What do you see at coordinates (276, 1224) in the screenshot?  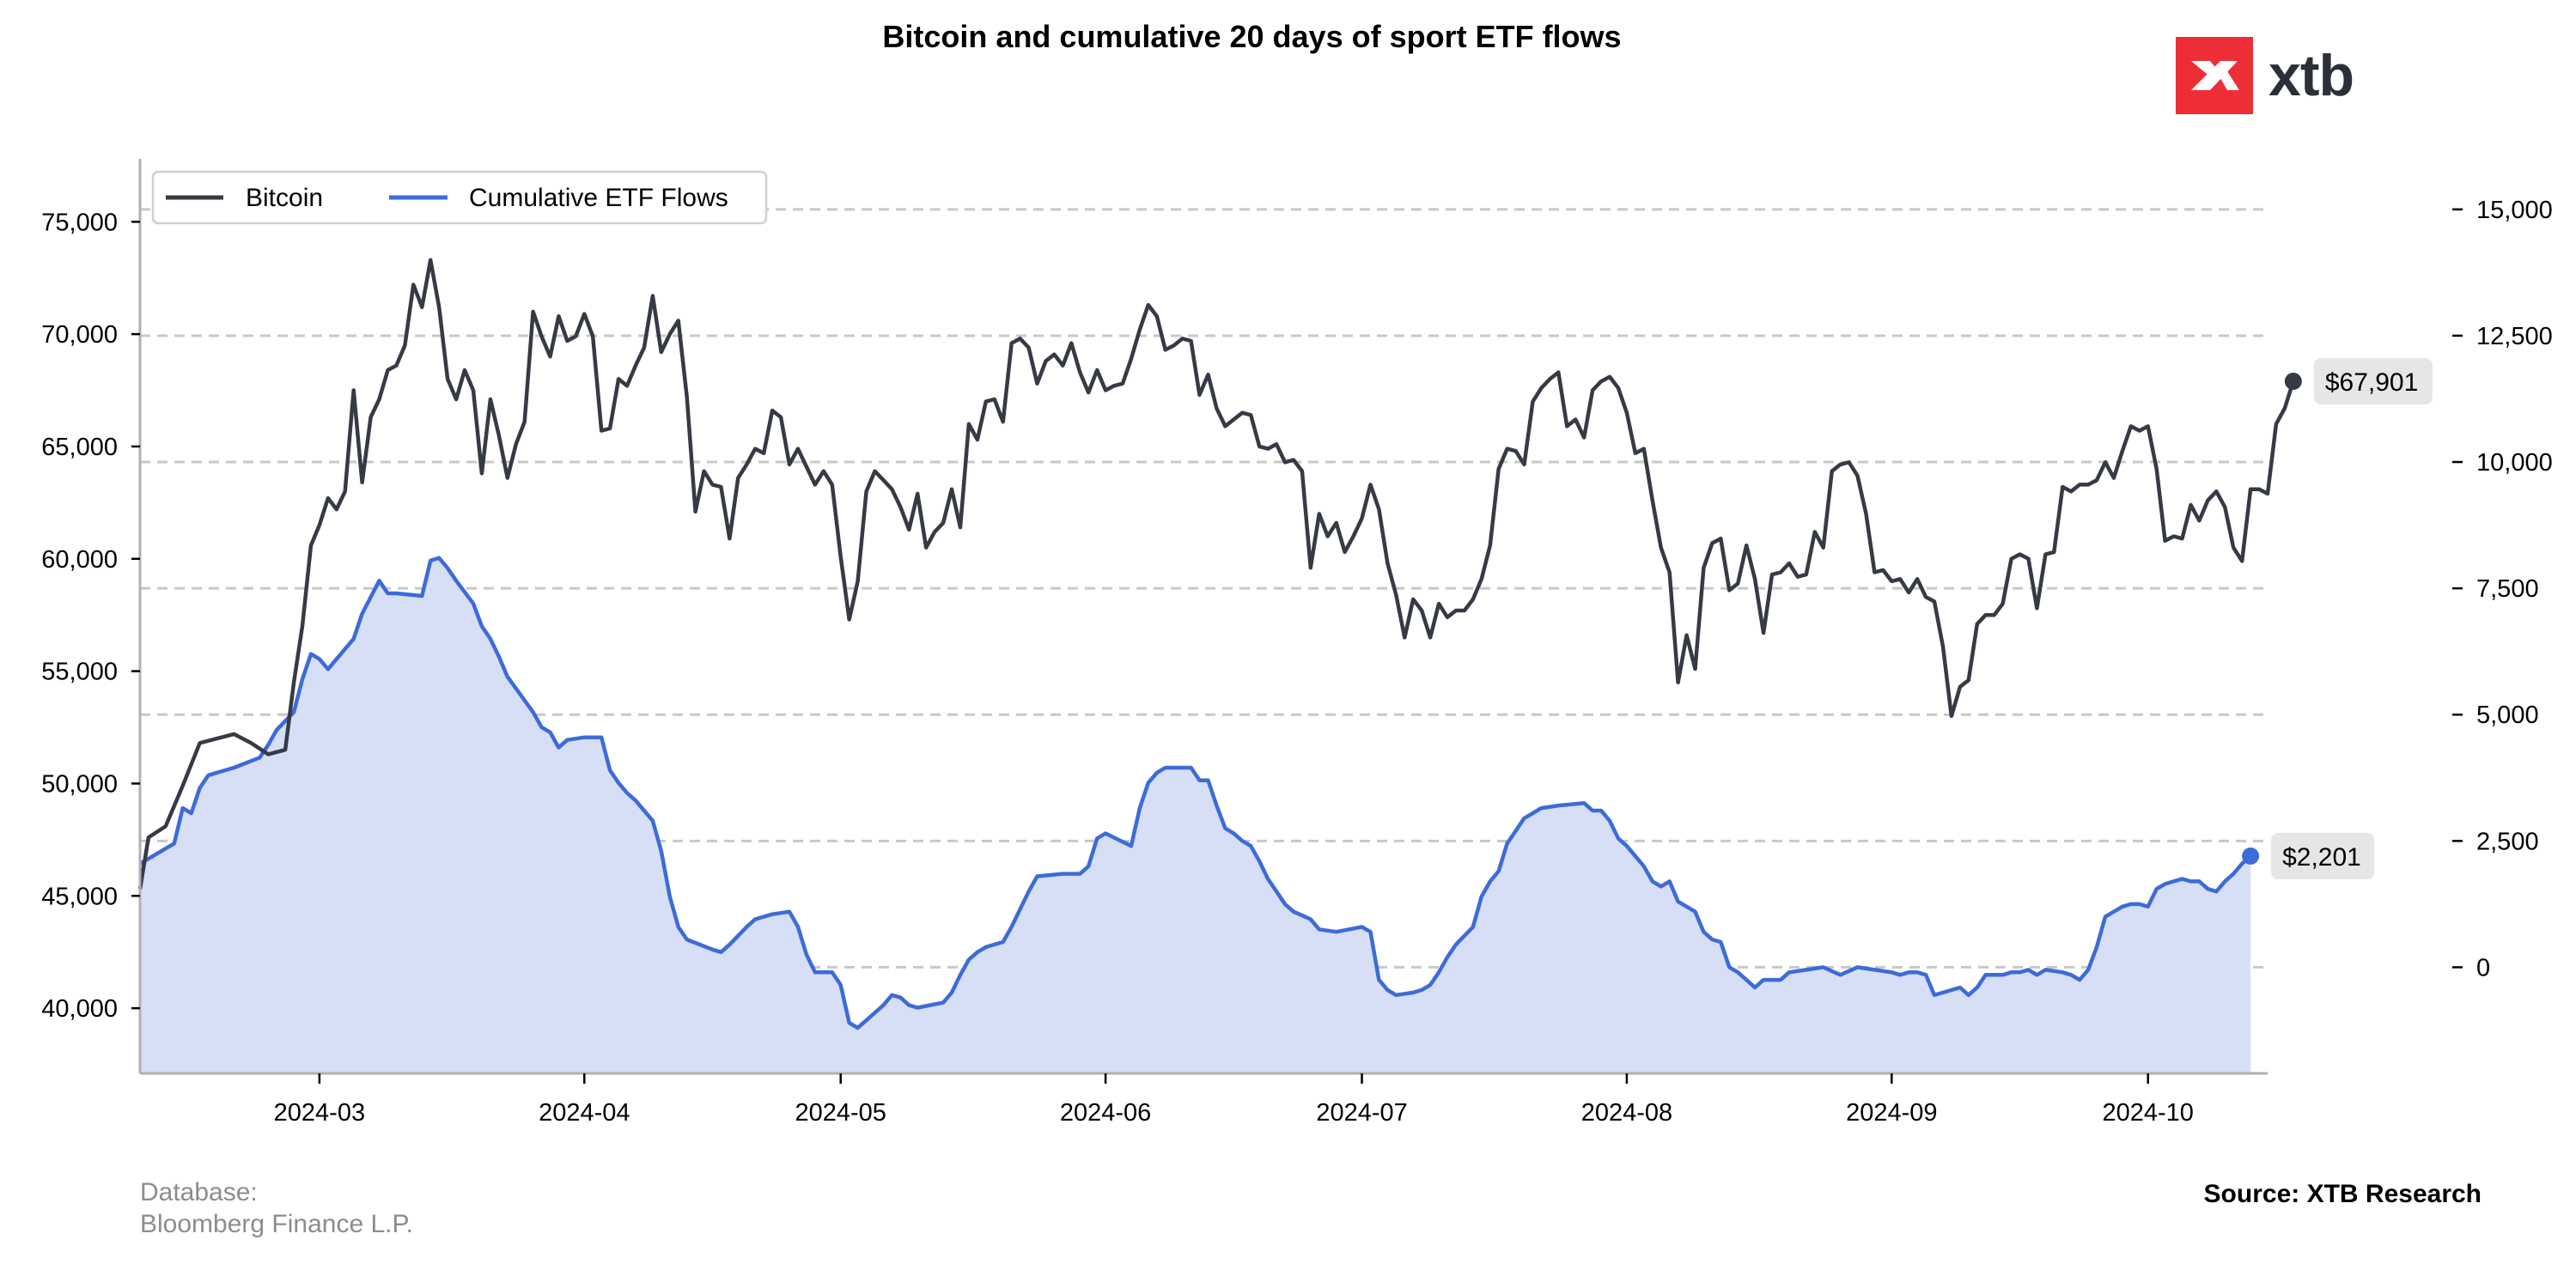 I see `database-value: Bloomberg Finance L.P.` at bounding box center [276, 1224].